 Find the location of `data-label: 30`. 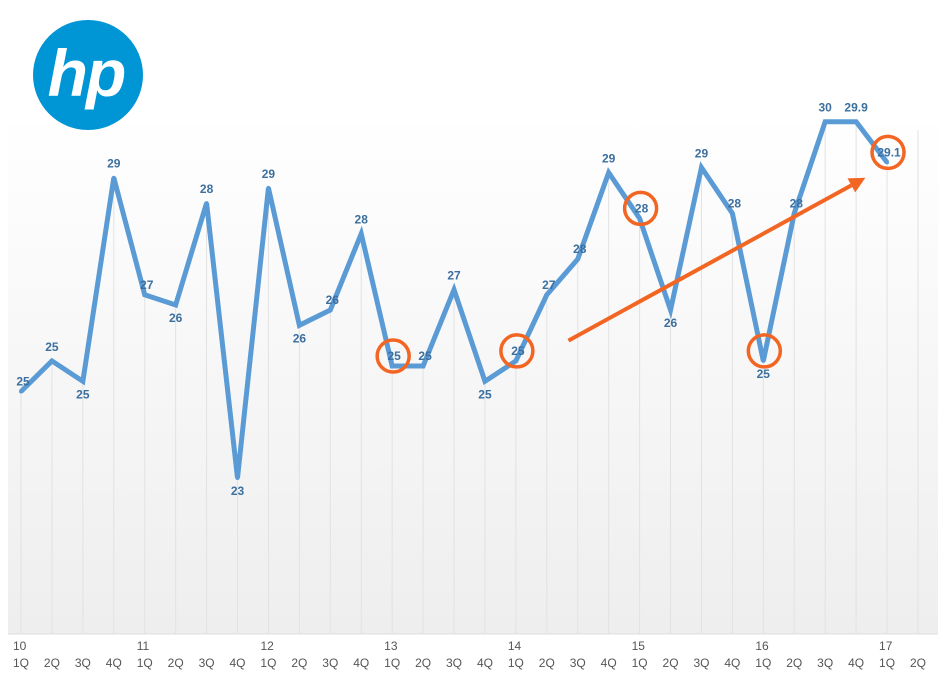

data-label: 30 is located at coordinates (826, 108).